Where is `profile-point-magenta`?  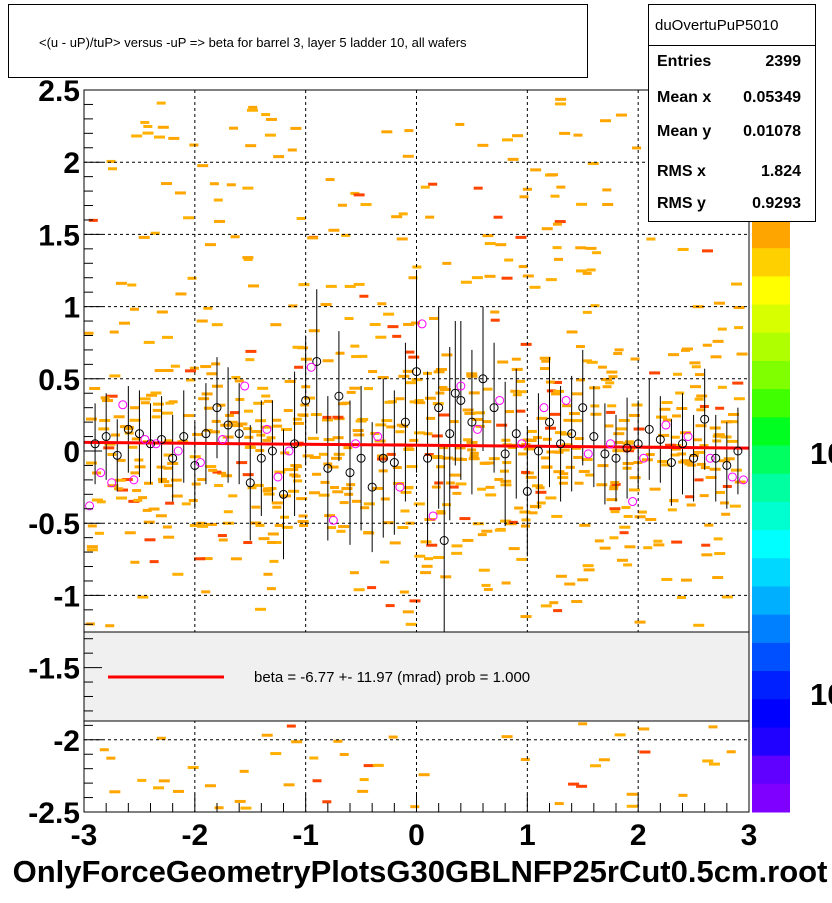 profile-point-magenta is located at coordinates (433, 516).